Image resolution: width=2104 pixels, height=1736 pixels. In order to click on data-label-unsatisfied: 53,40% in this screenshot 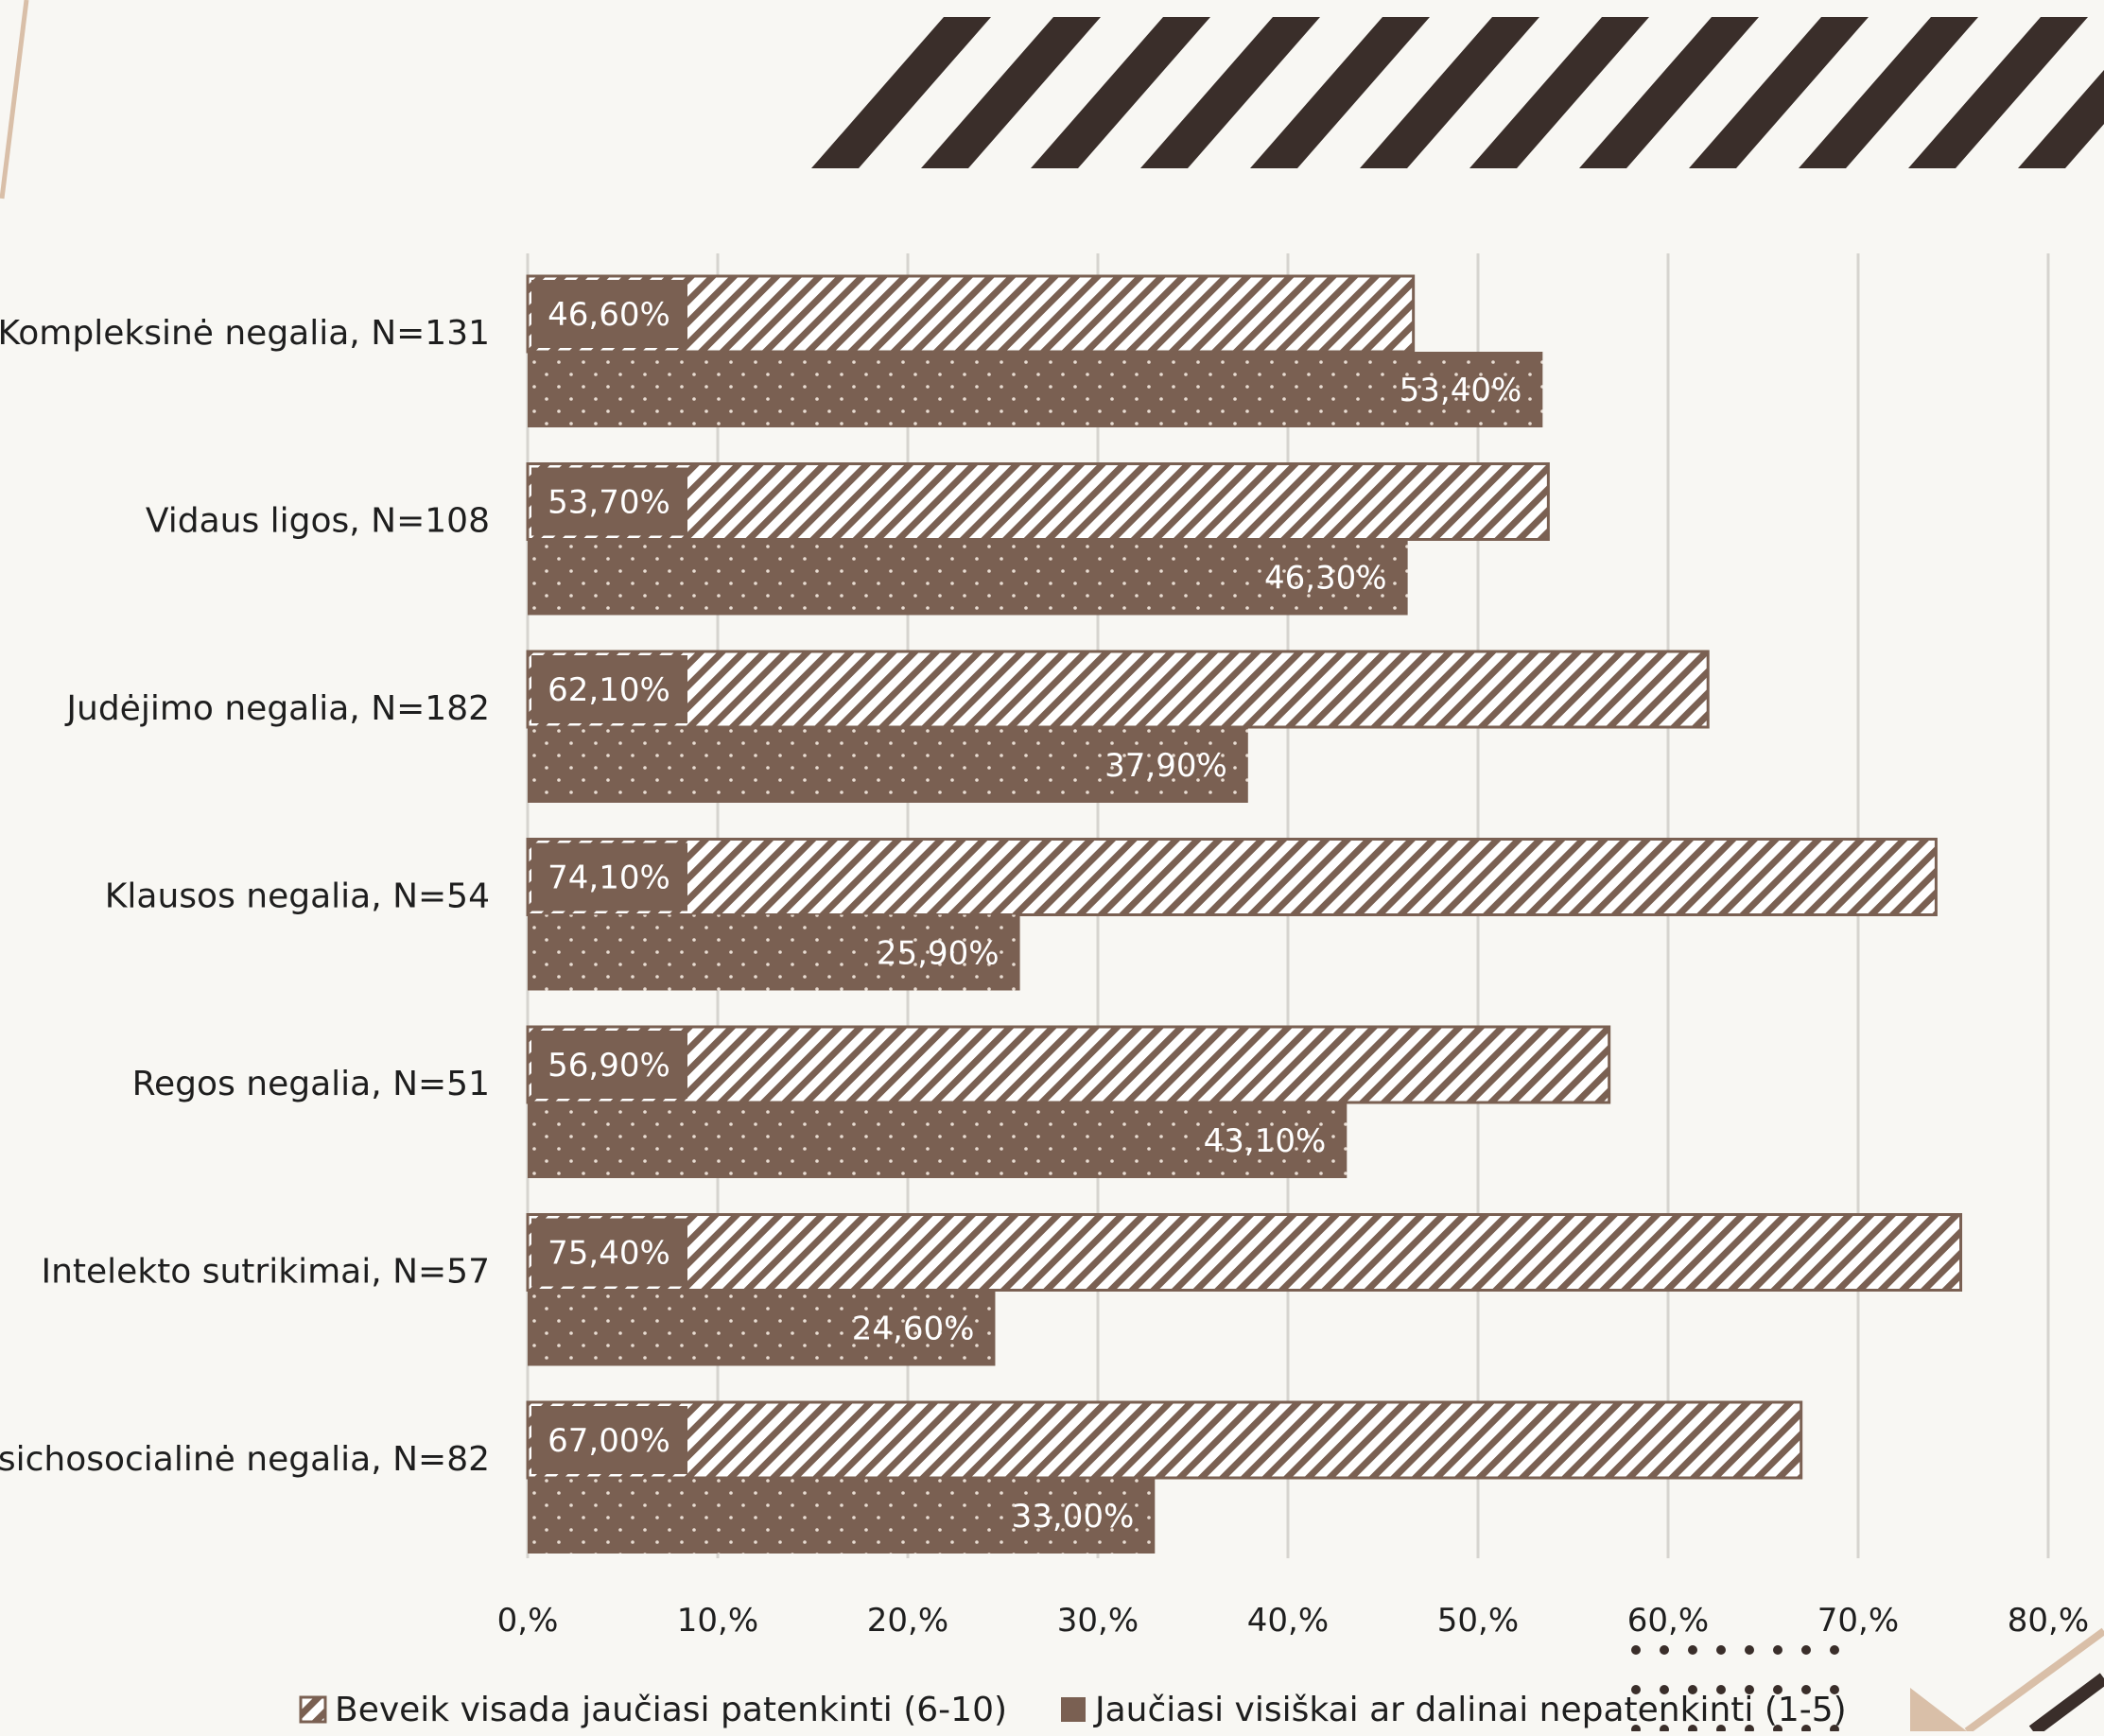, I will do `click(1461, 390)`.